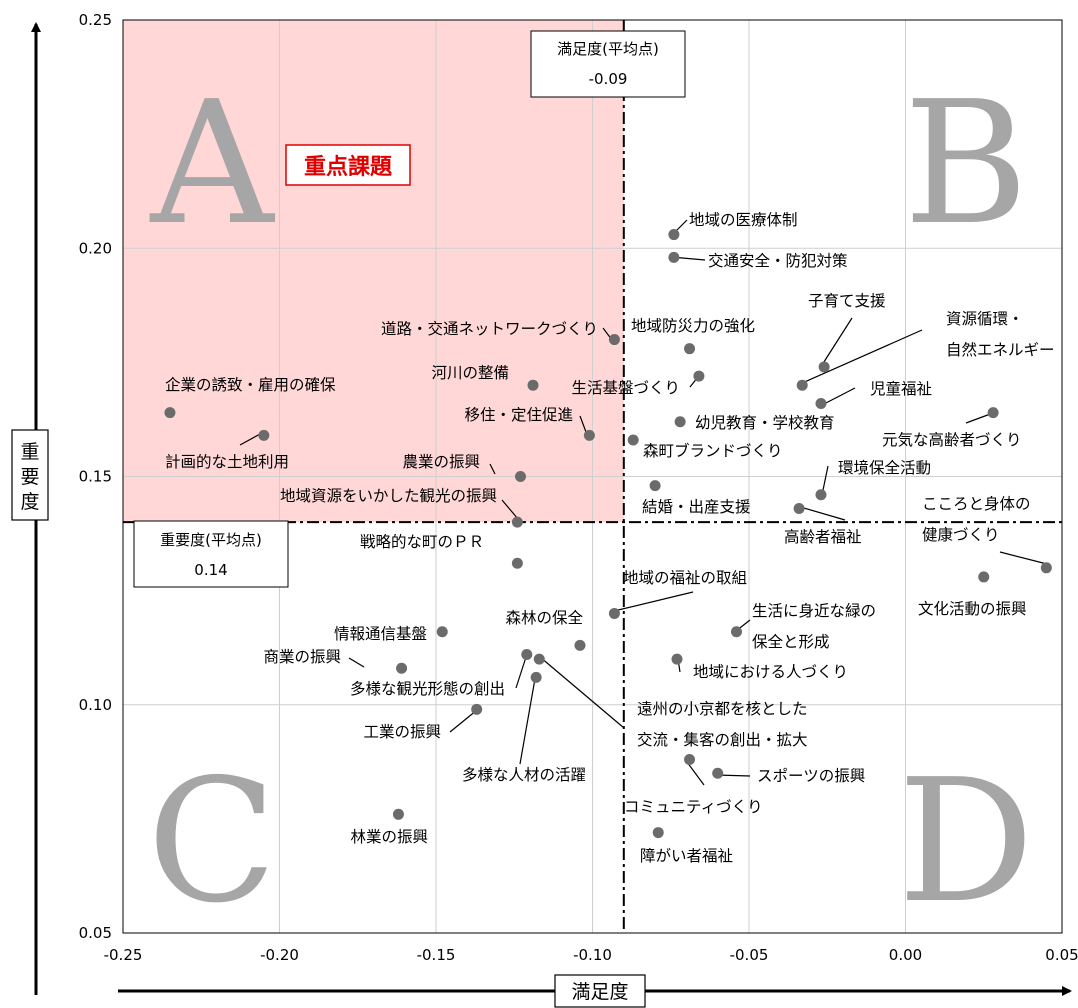  I want to click on mean-importance-box: 重要度(平均点) 0.14, so click(211, 554).